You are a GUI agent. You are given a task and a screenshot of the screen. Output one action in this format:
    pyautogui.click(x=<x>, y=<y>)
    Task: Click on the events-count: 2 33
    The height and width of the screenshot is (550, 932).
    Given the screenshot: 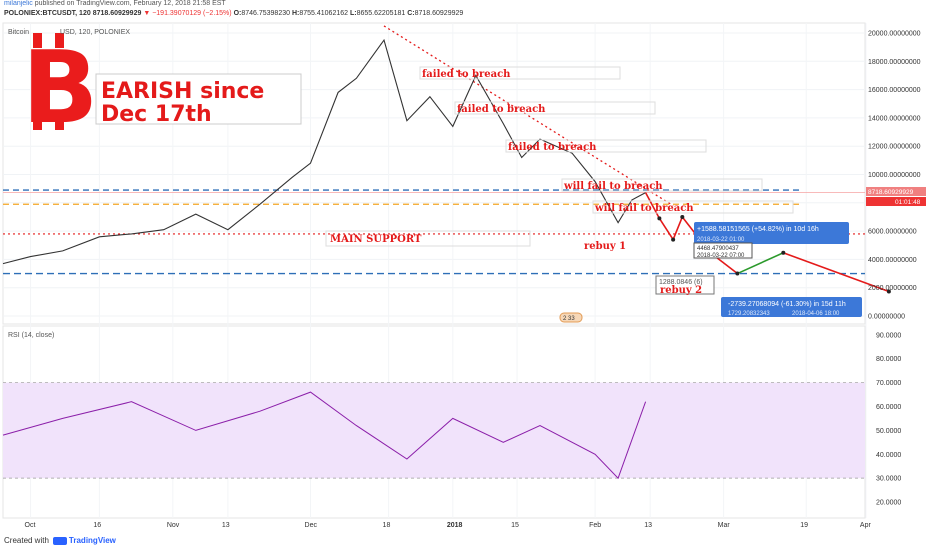 What is the action you would take?
    pyautogui.click(x=569, y=319)
    